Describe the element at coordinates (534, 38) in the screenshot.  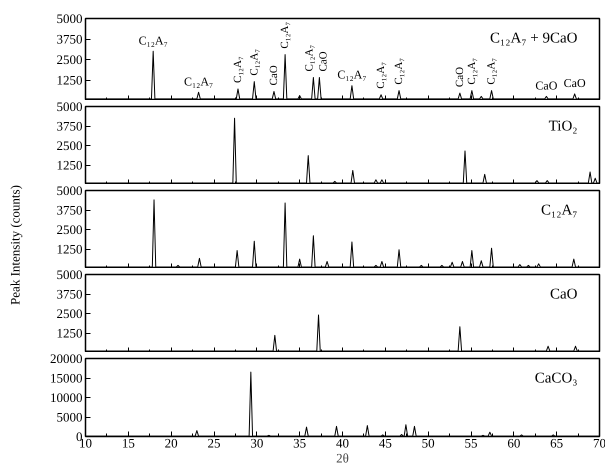
I see `annotation: C₁₂A₇ + 9CaO` at that location.